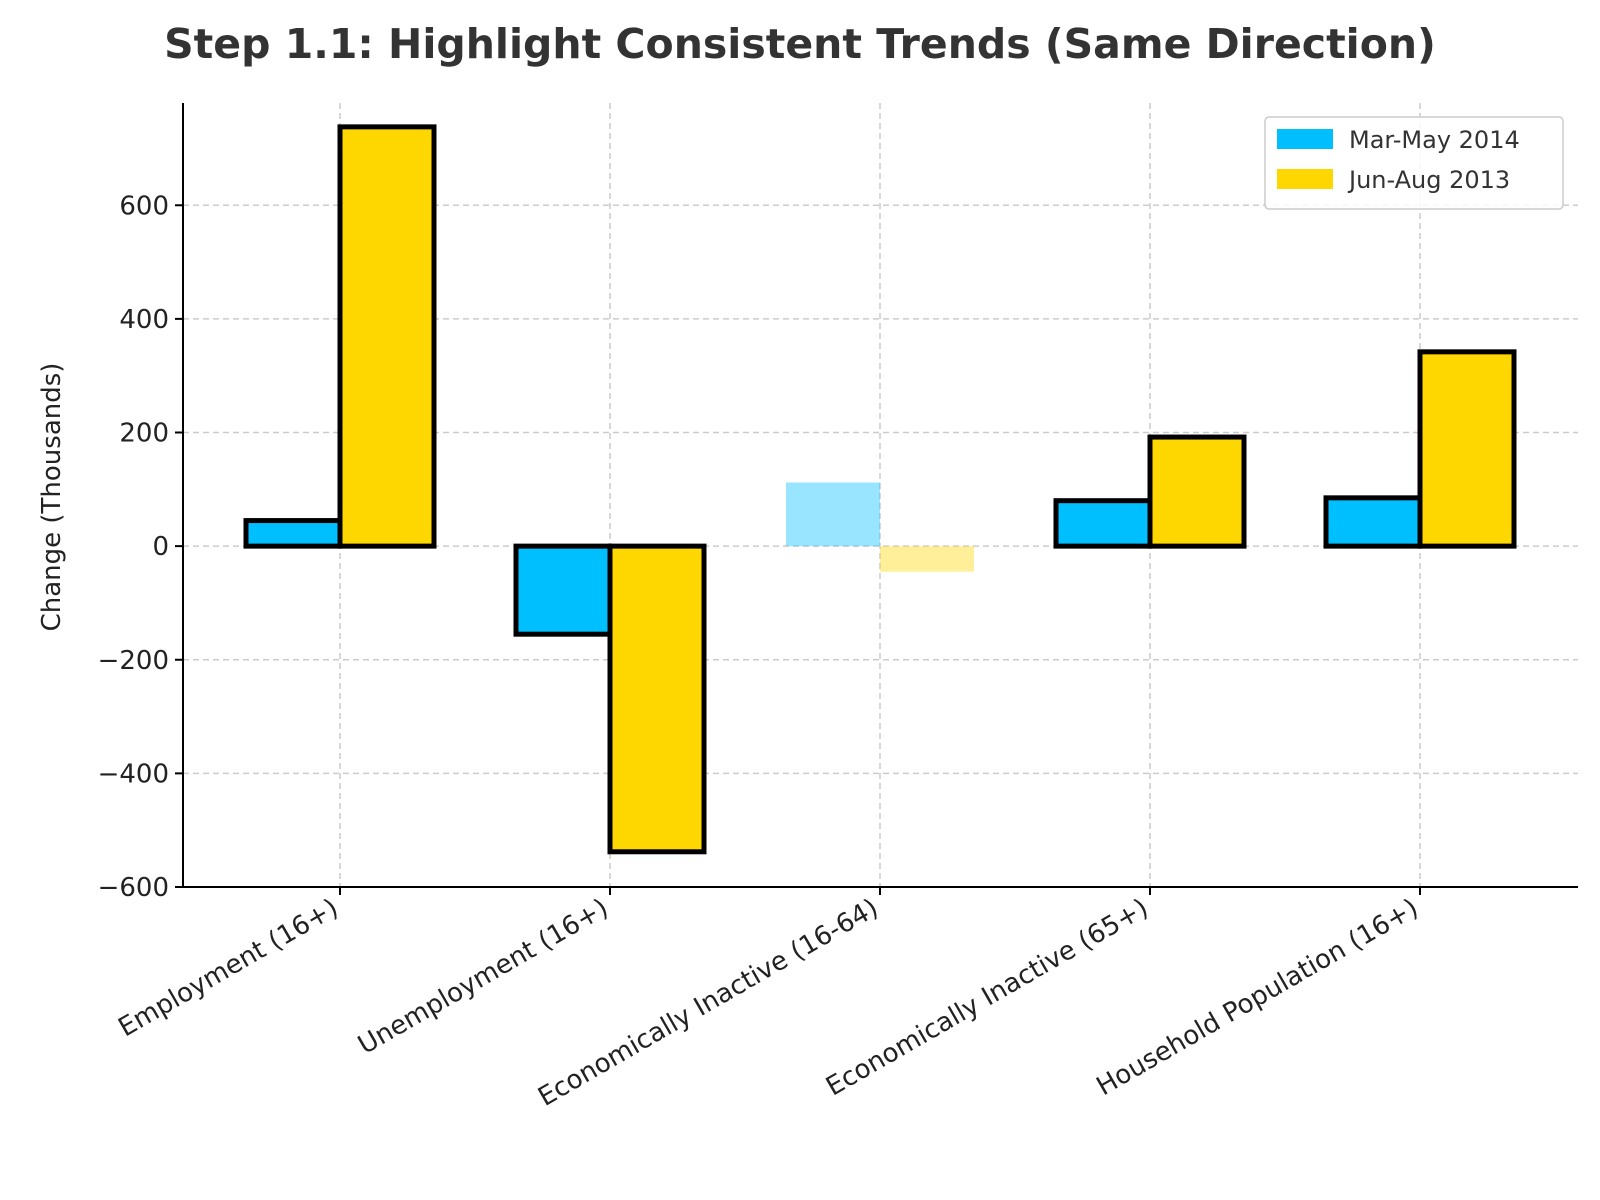  I want to click on y-tick-label-3: 0, so click(160, 547).